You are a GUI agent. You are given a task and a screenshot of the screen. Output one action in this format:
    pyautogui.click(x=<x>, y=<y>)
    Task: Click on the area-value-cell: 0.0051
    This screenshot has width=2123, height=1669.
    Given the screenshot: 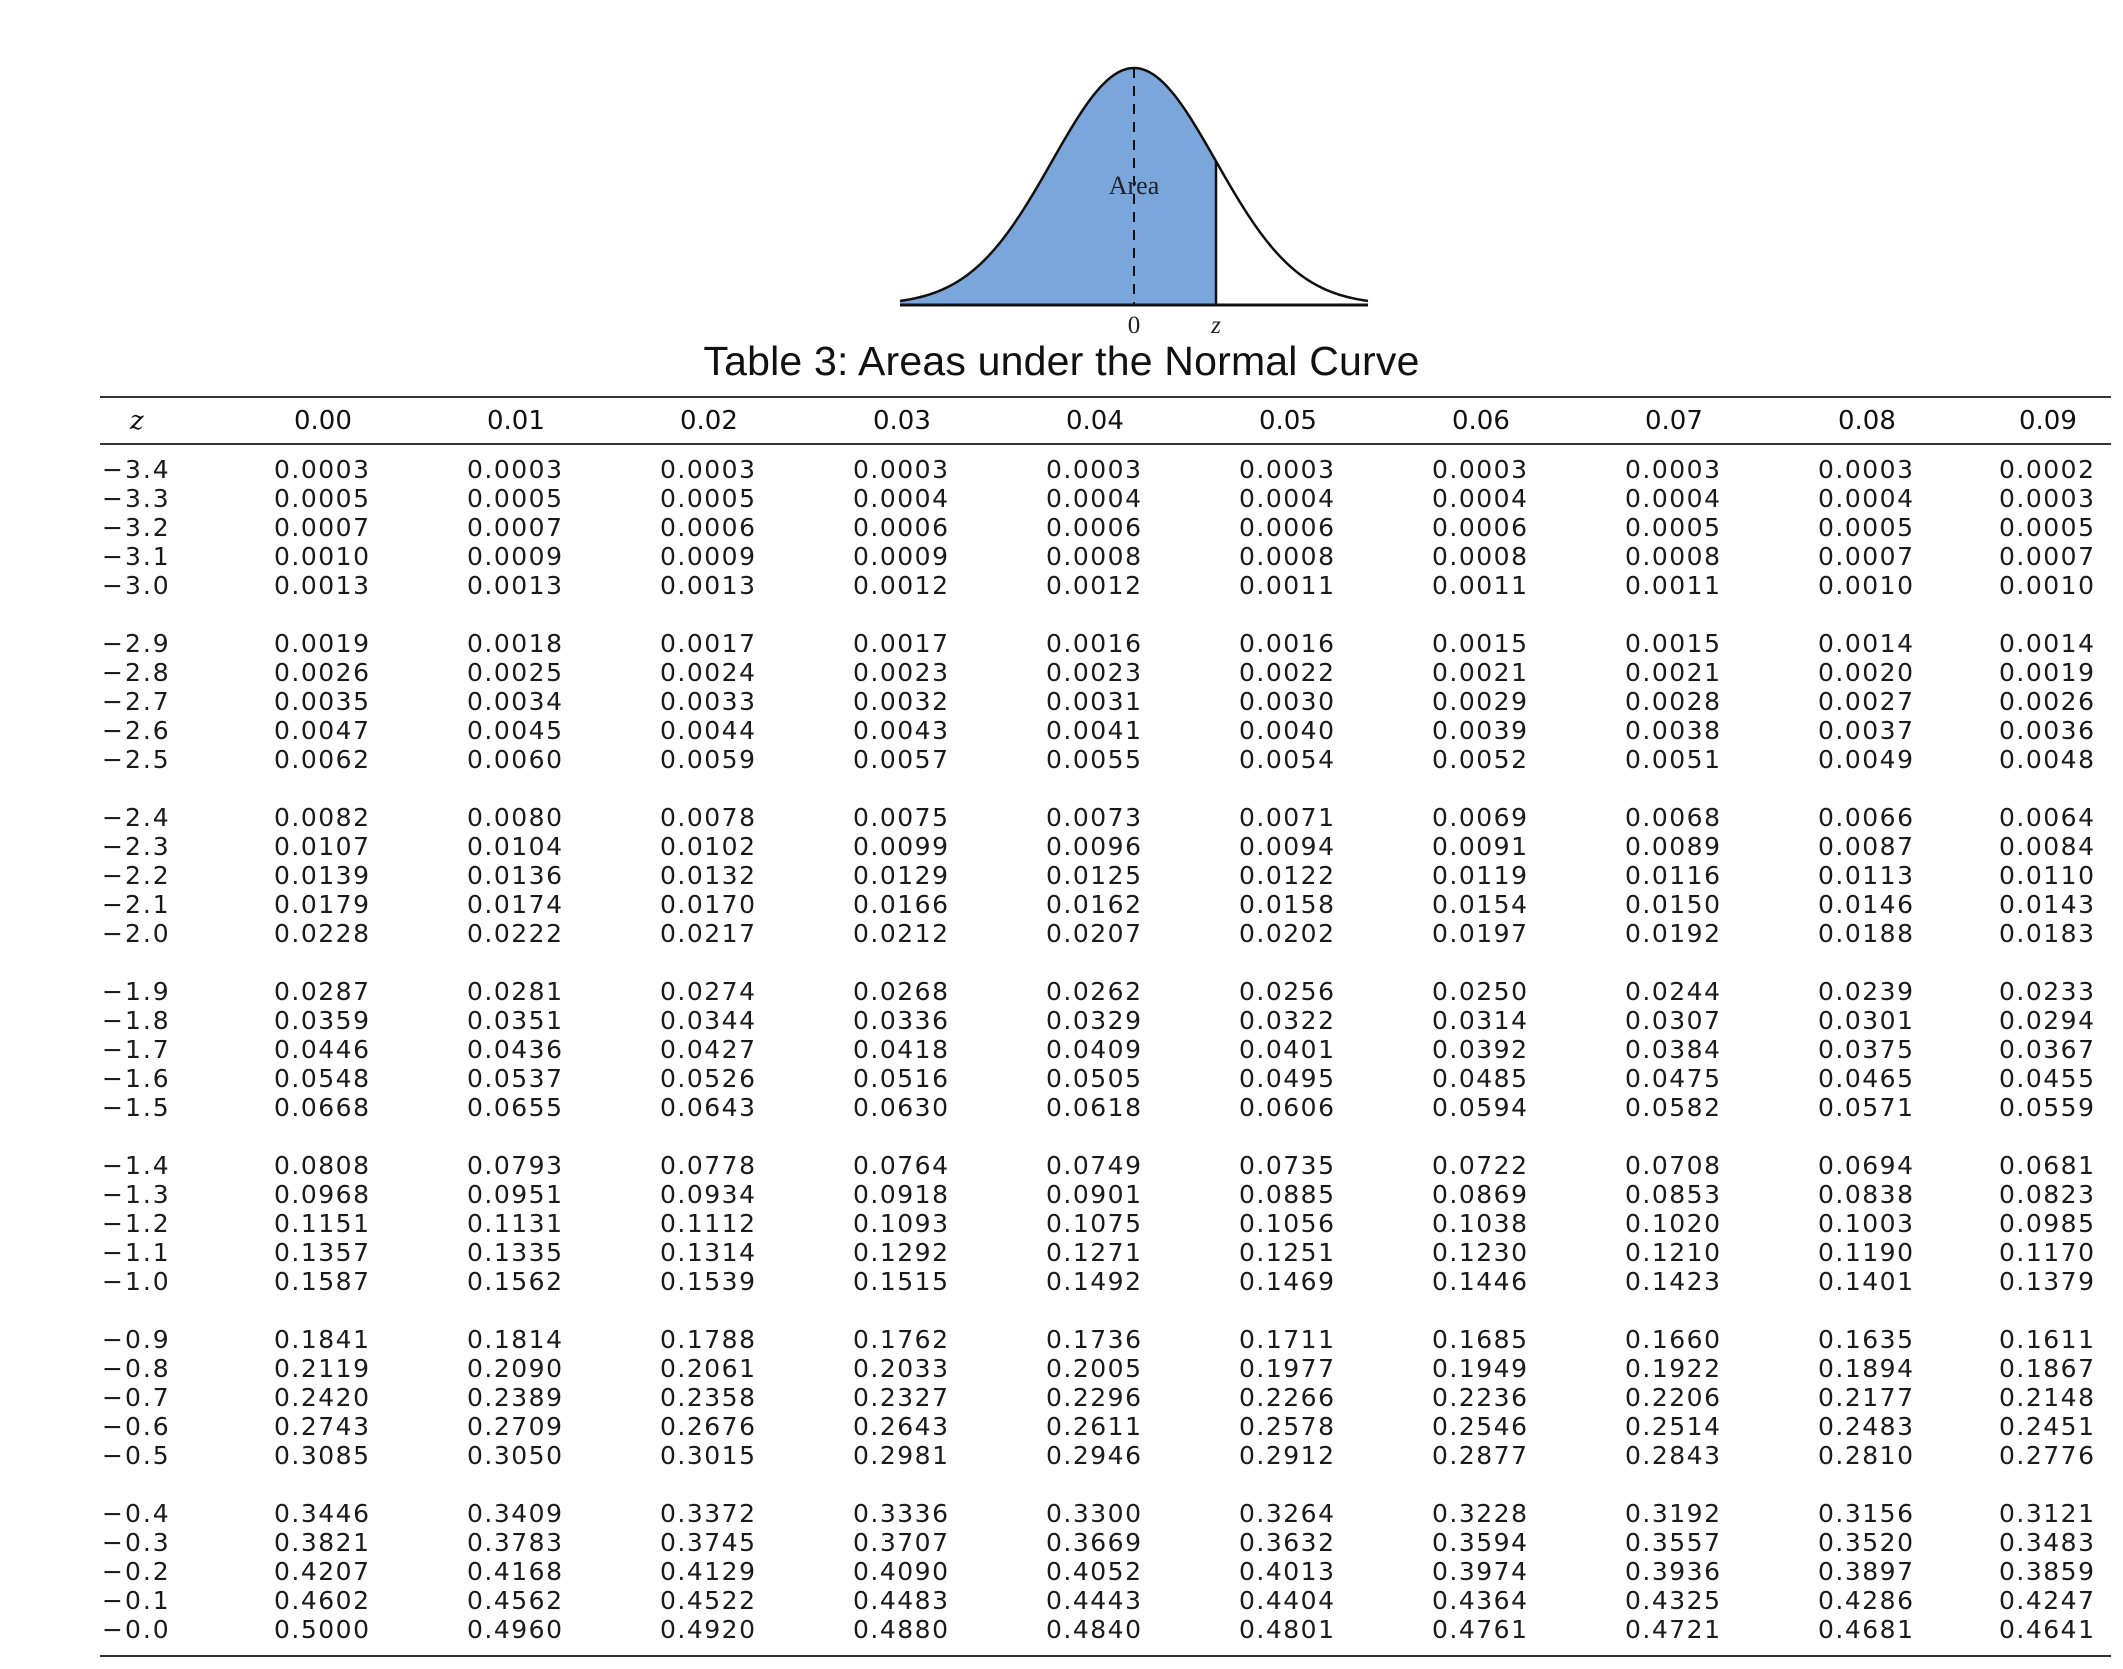 What is the action you would take?
    pyautogui.click(x=1673, y=759)
    